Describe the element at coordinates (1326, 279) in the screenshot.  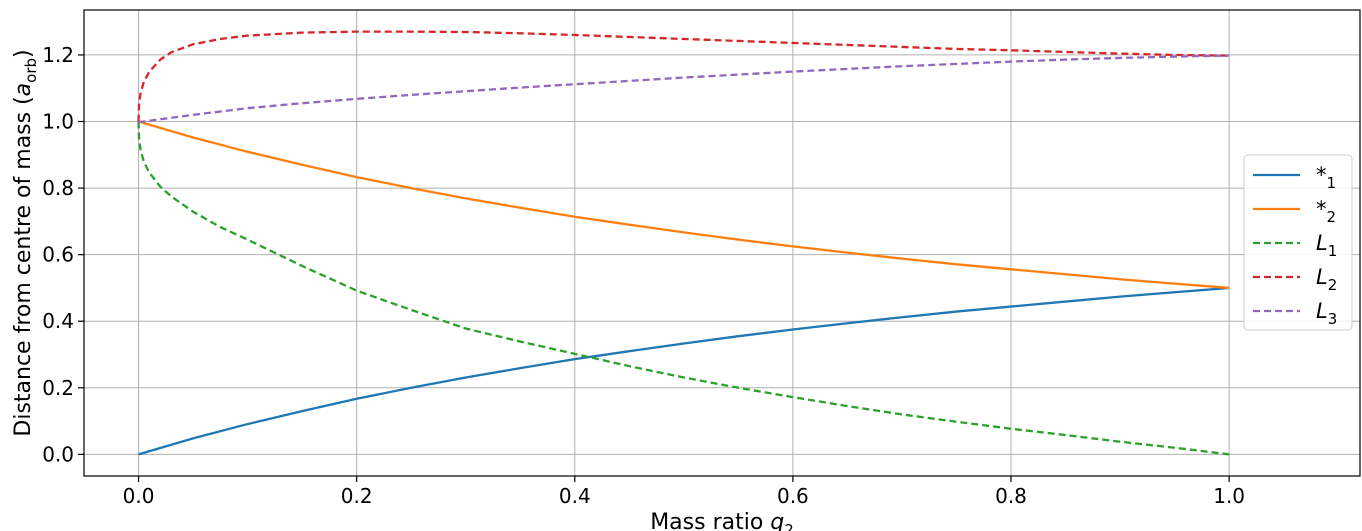
I see `legend-label: L2` at that location.